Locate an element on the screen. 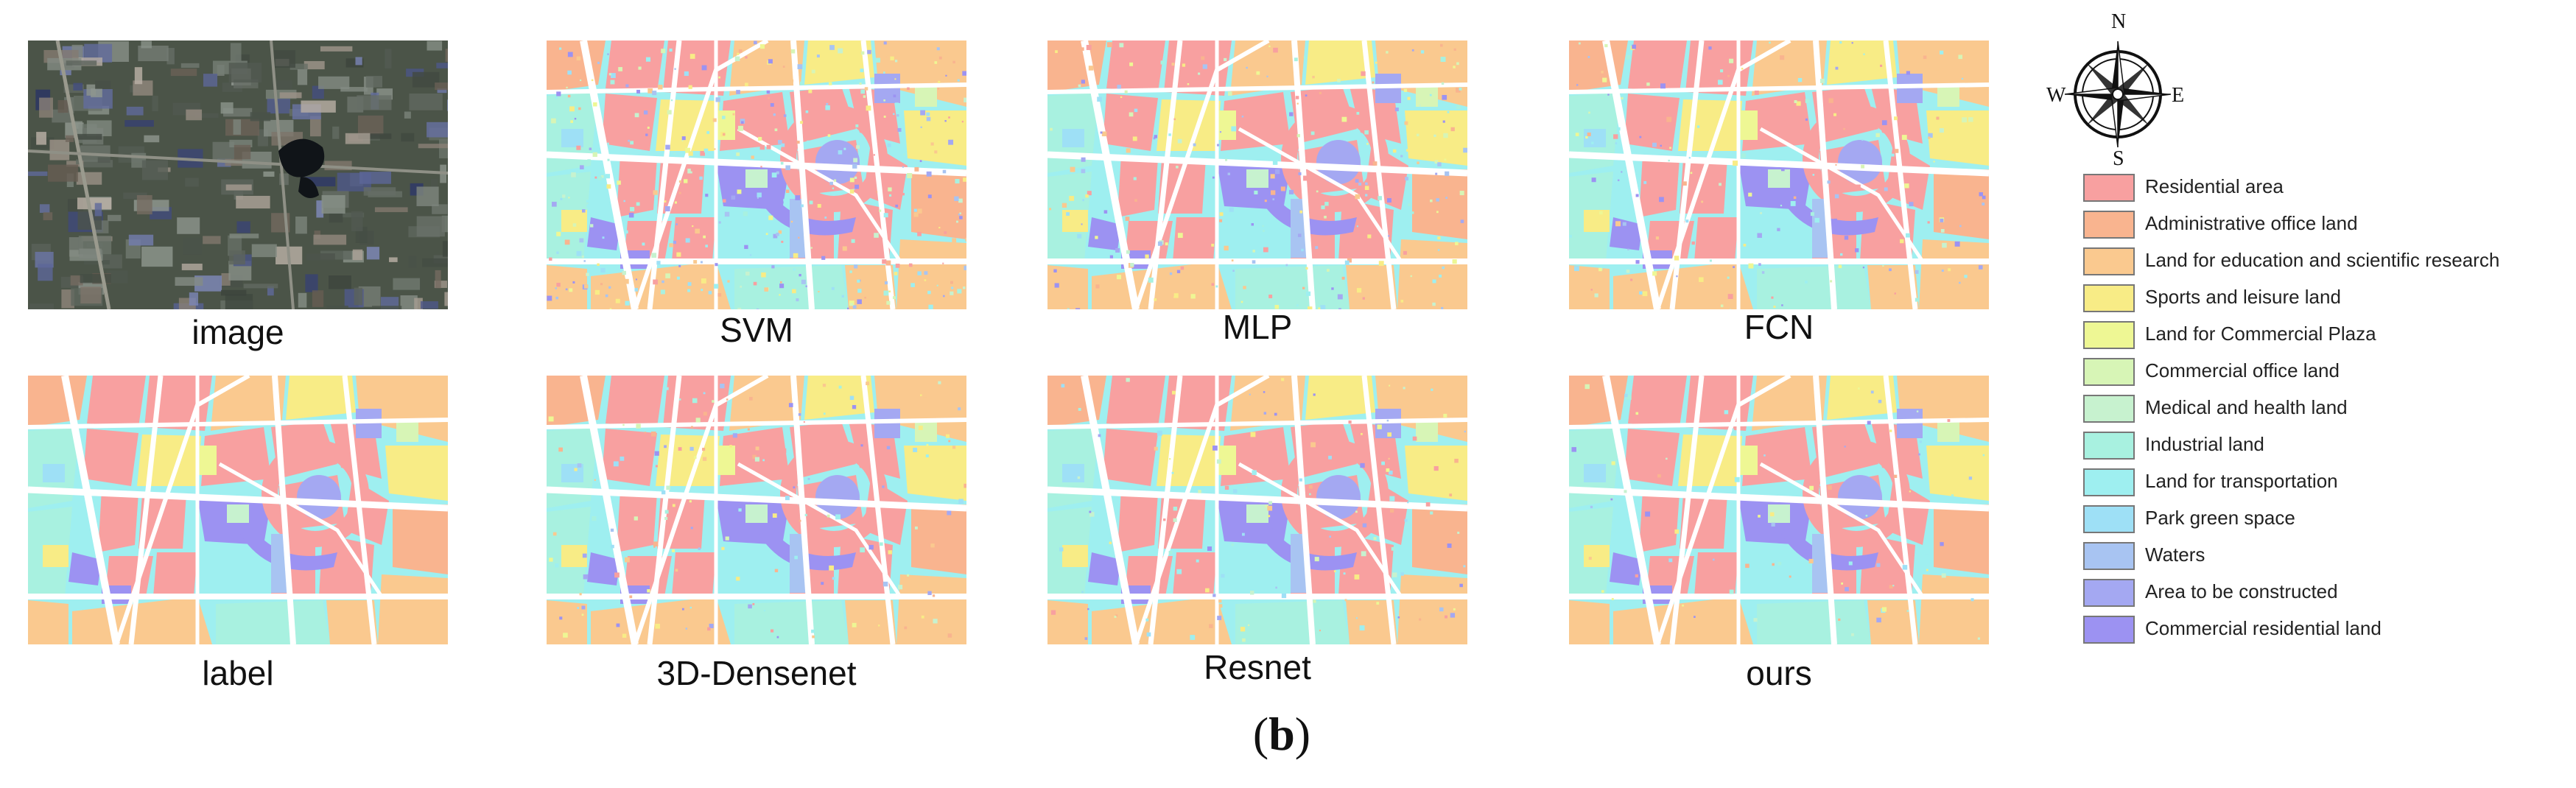 The height and width of the screenshot is (788, 2576). legend-item: Commercial office land is located at coordinates (2326, 371).